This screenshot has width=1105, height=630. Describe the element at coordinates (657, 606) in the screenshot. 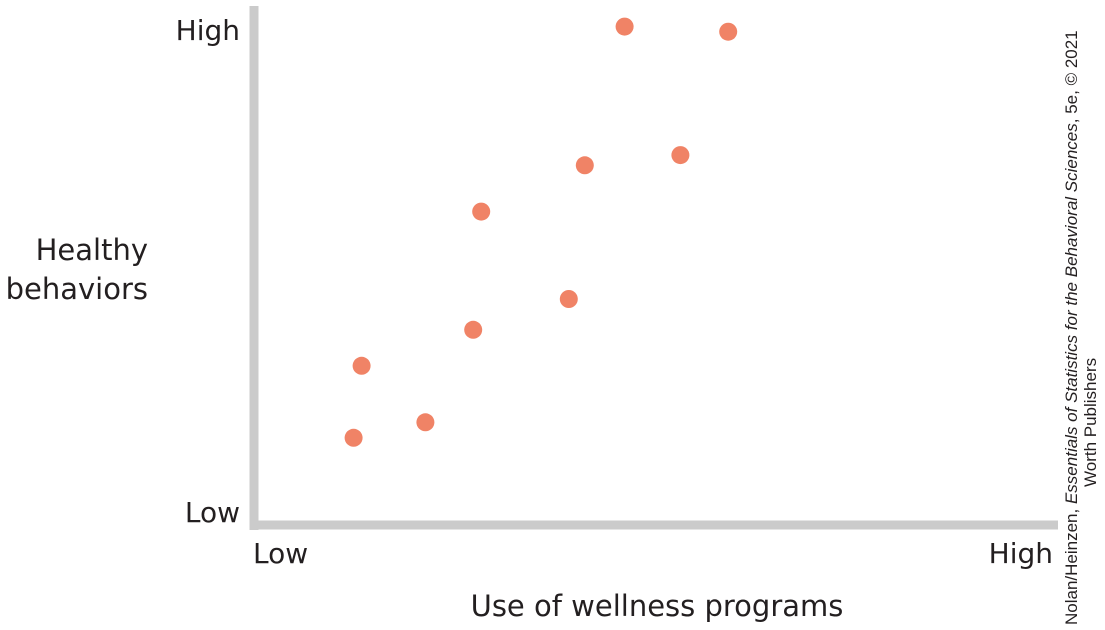

I see `x-axis-title: Use of wellness programs` at that location.